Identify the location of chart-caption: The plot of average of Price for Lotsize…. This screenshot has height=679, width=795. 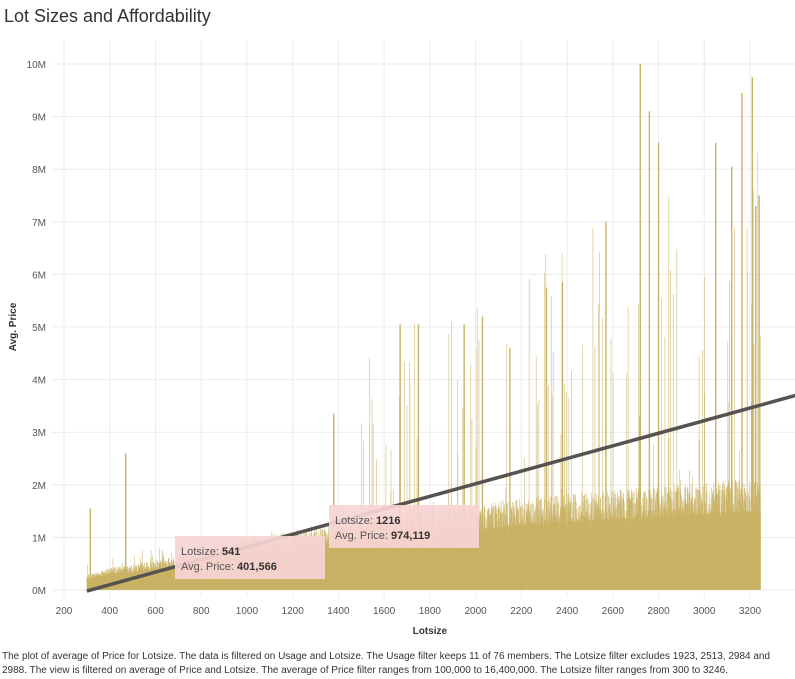
(386, 663).